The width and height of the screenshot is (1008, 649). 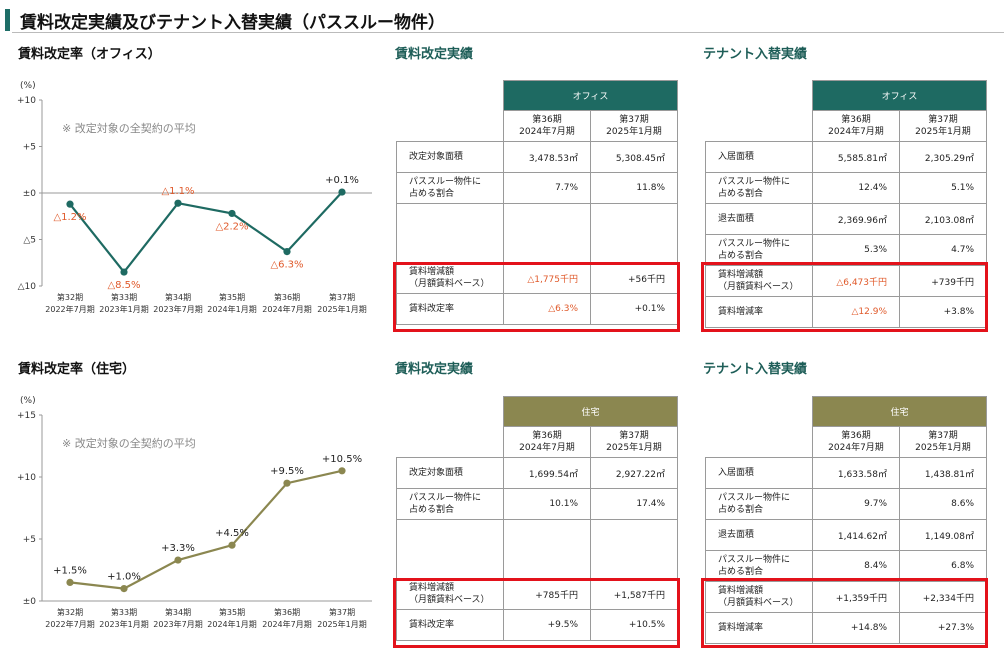 What do you see at coordinates (846, 597) in the screenshot?
I see `table-row: 賃料増減額 （月額賃料ベース） +1,359千円 +2,334千円` at bounding box center [846, 597].